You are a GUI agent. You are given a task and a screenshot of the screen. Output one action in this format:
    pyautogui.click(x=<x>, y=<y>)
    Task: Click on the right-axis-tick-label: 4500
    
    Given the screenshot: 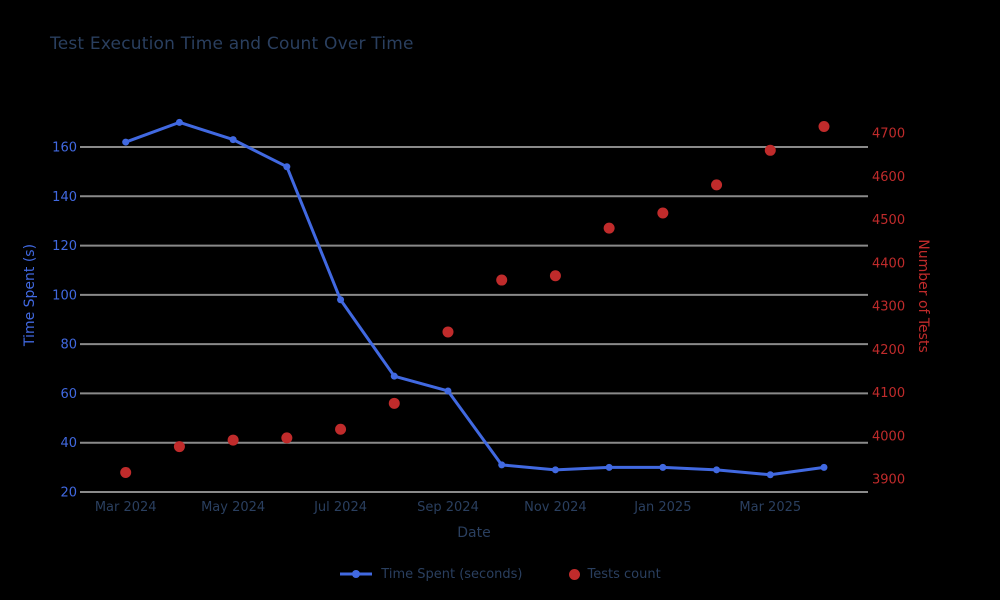 What is the action you would take?
    pyautogui.click(x=888, y=220)
    